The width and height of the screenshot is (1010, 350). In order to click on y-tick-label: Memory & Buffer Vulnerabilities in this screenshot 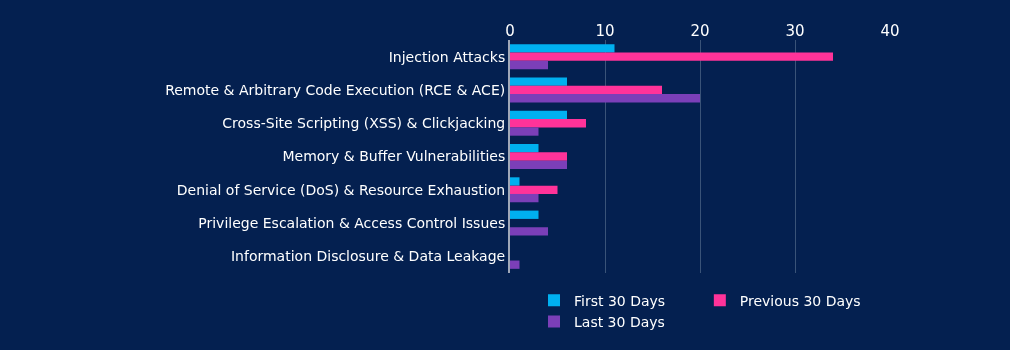, I will do `click(394, 156)`.